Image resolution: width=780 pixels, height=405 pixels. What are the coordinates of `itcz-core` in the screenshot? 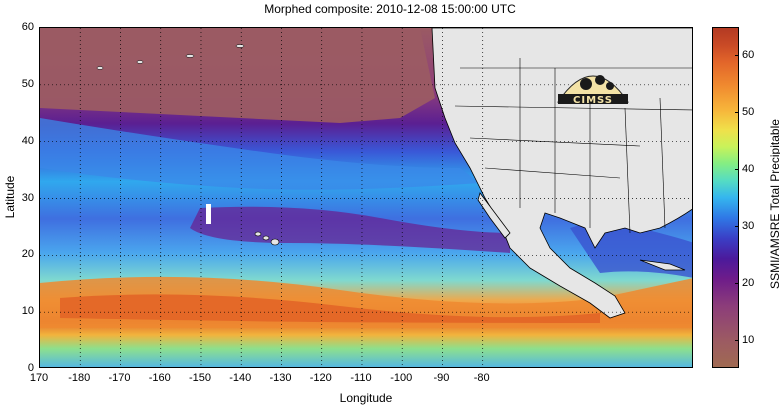 It's located at (330, 308).